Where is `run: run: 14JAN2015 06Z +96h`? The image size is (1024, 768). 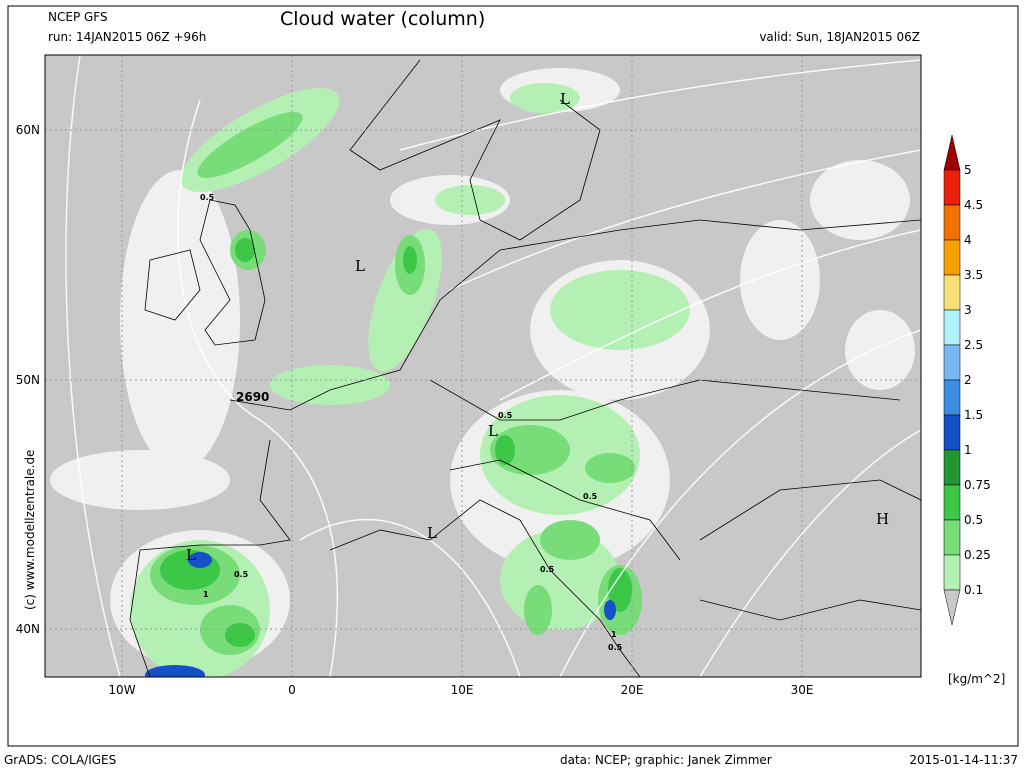 run: run: 14JAN2015 06Z +96h is located at coordinates (127, 37).